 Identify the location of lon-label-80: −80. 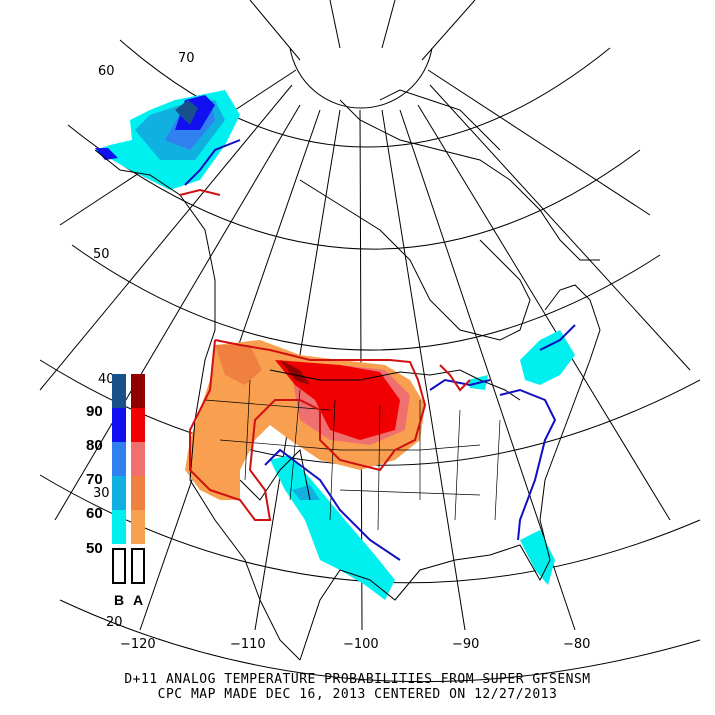
(576, 644).